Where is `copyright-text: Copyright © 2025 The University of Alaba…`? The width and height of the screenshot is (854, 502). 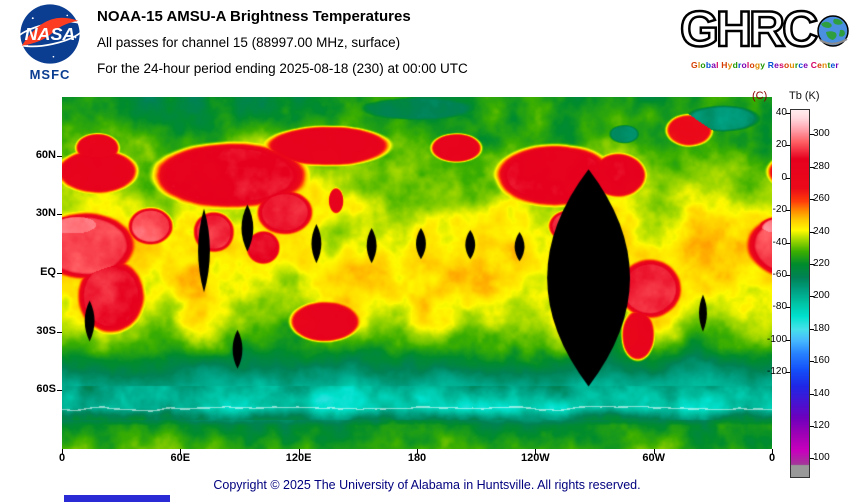
copyright-text: Copyright © 2025 The University of Alaba… is located at coordinates (427, 485).